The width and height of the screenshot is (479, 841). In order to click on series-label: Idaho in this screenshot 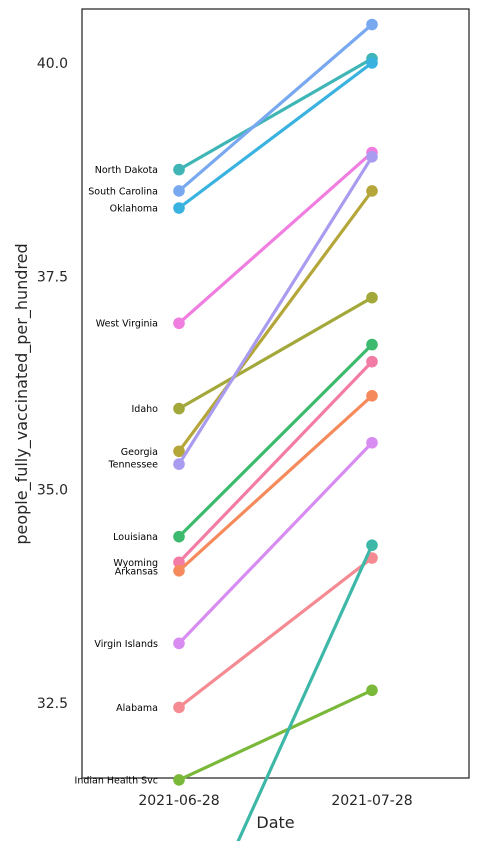, I will do `click(145, 409)`.